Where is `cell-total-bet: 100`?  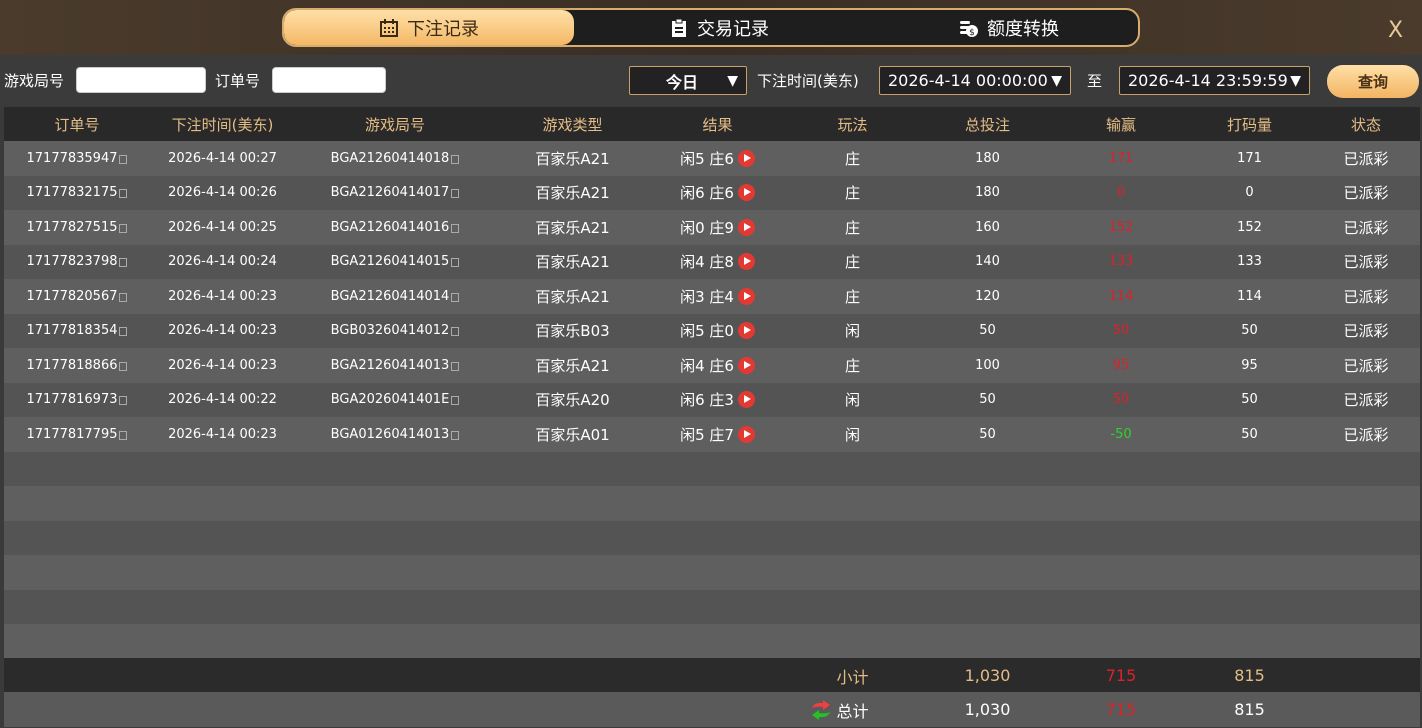 cell-total-bet: 100 is located at coordinates (987, 365).